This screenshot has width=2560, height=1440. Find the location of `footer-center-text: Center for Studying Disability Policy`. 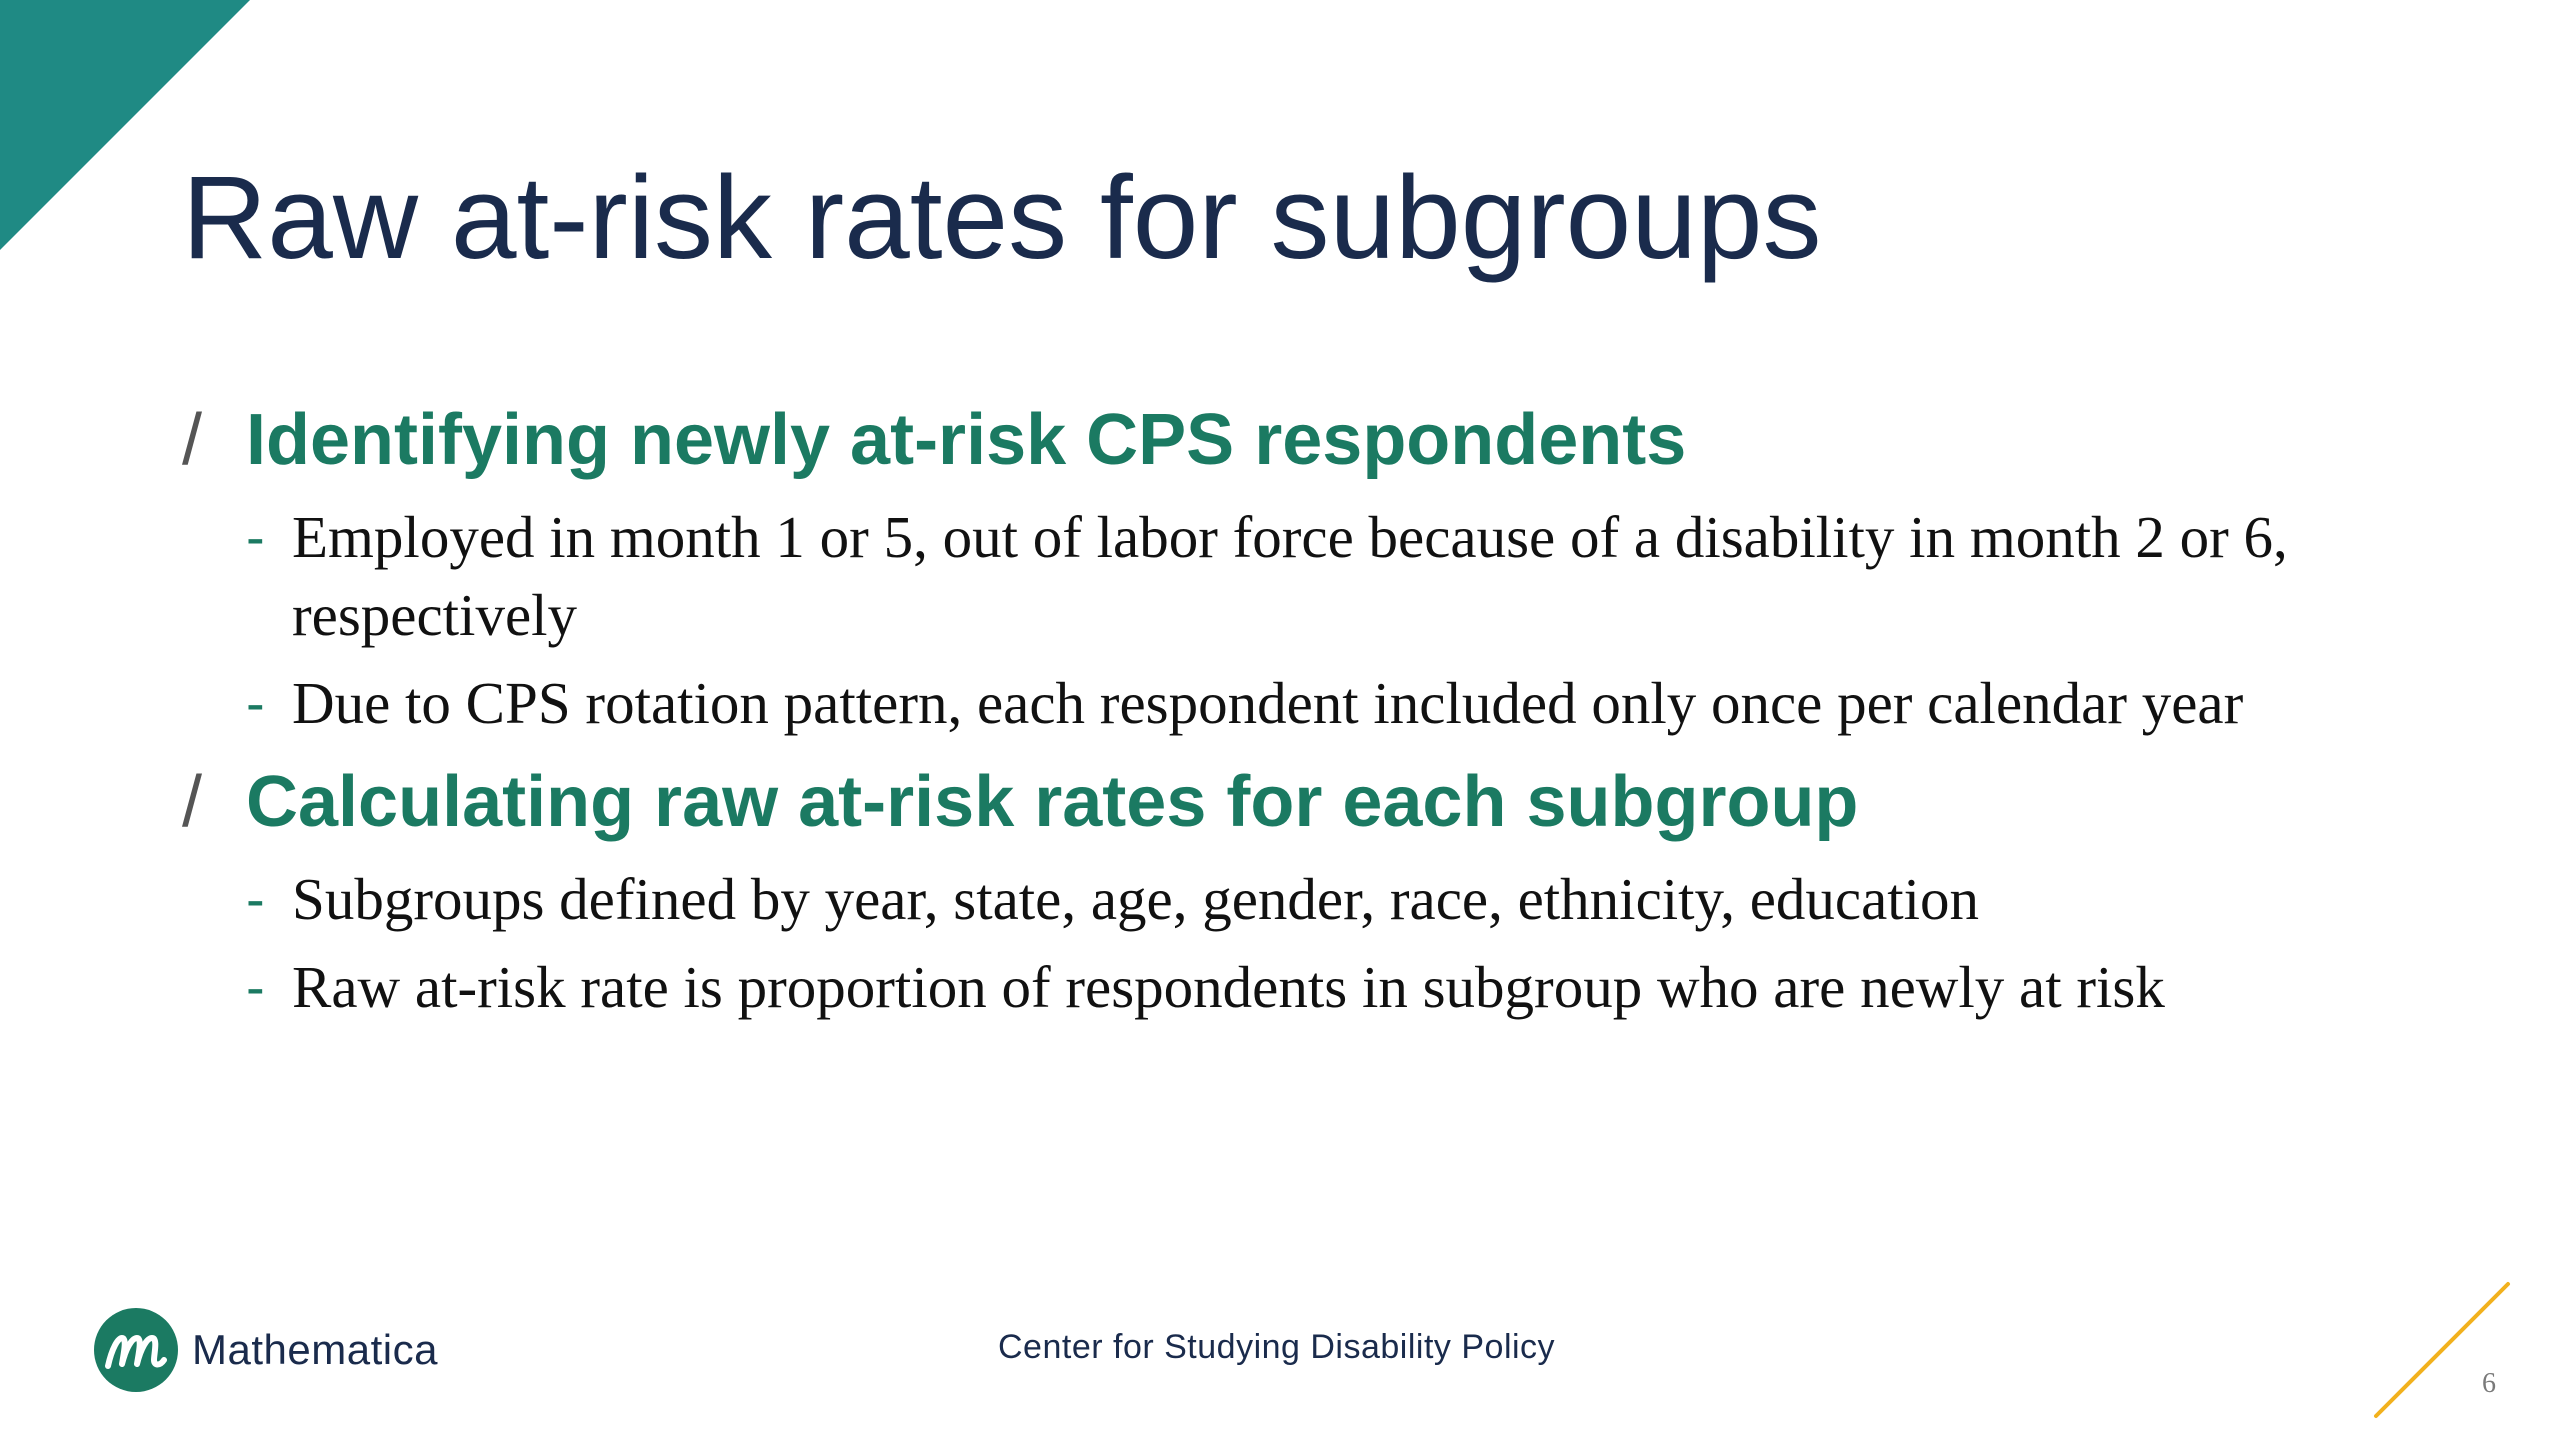

footer-center-text: Center for Studying Disability Policy is located at coordinates (1277, 1347).